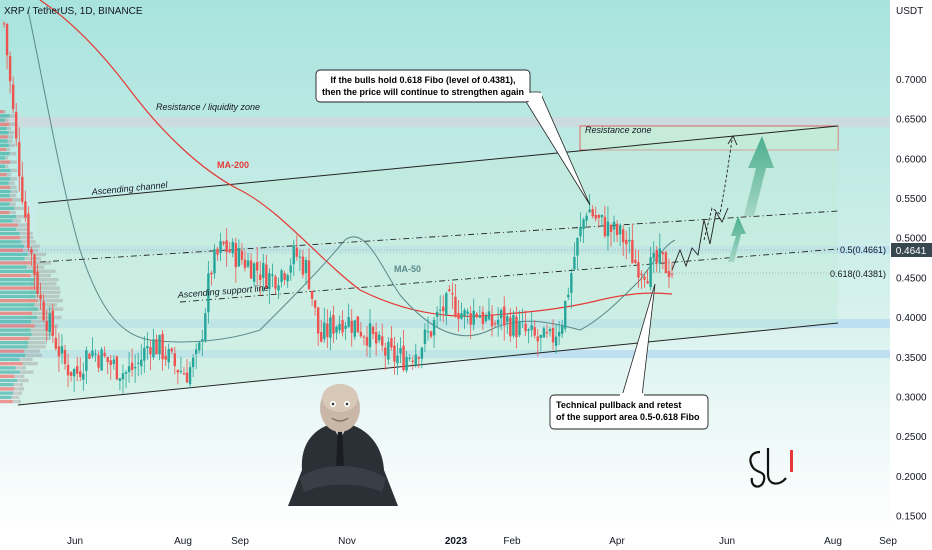 The width and height of the screenshot is (932, 550). What do you see at coordinates (737, 239) in the screenshot?
I see `green-arrow-small` at bounding box center [737, 239].